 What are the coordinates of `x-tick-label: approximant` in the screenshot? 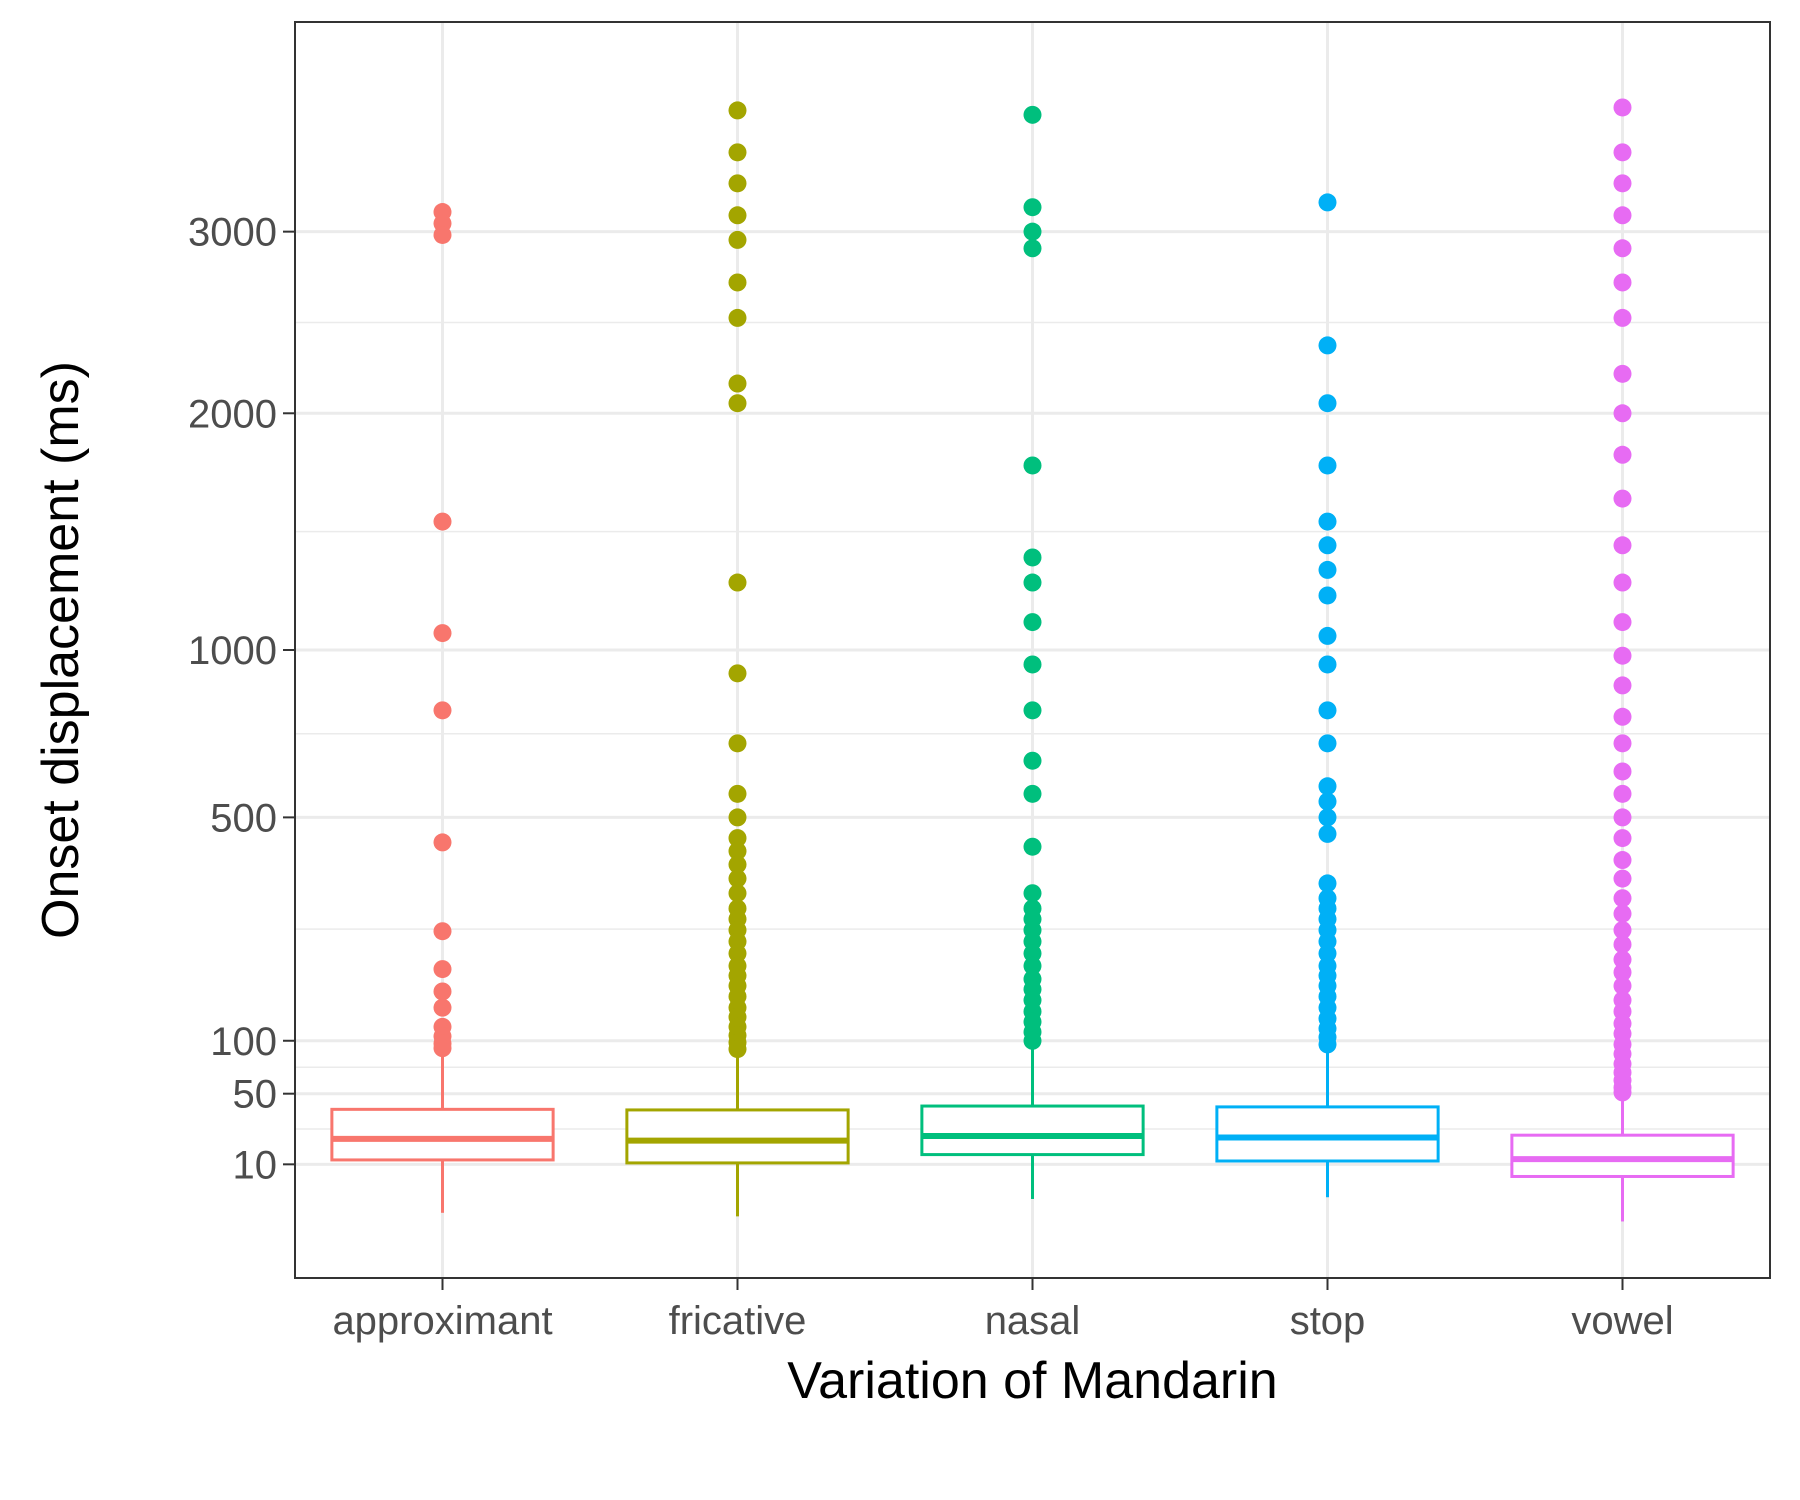 It's located at (442, 1321).